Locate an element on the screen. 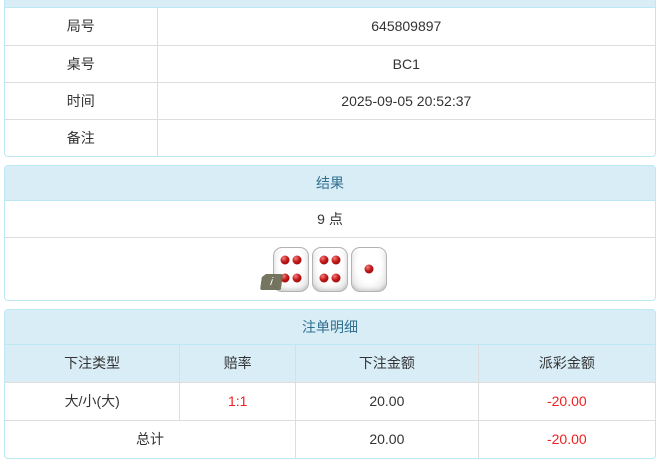 This screenshot has width=664, height=468. total-label-cell: 总计 is located at coordinates (150, 438).